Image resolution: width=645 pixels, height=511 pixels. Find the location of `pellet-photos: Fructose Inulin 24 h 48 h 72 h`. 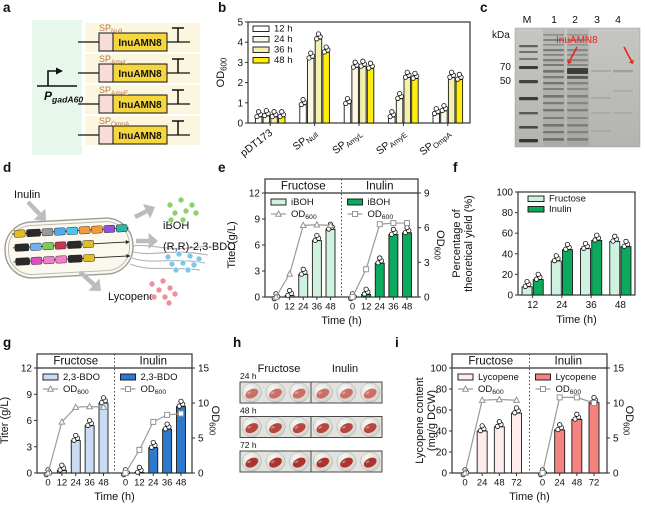

pellet-photos: Fructose Inulin 24 h 48 h 72 h is located at coordinates (311, 418).